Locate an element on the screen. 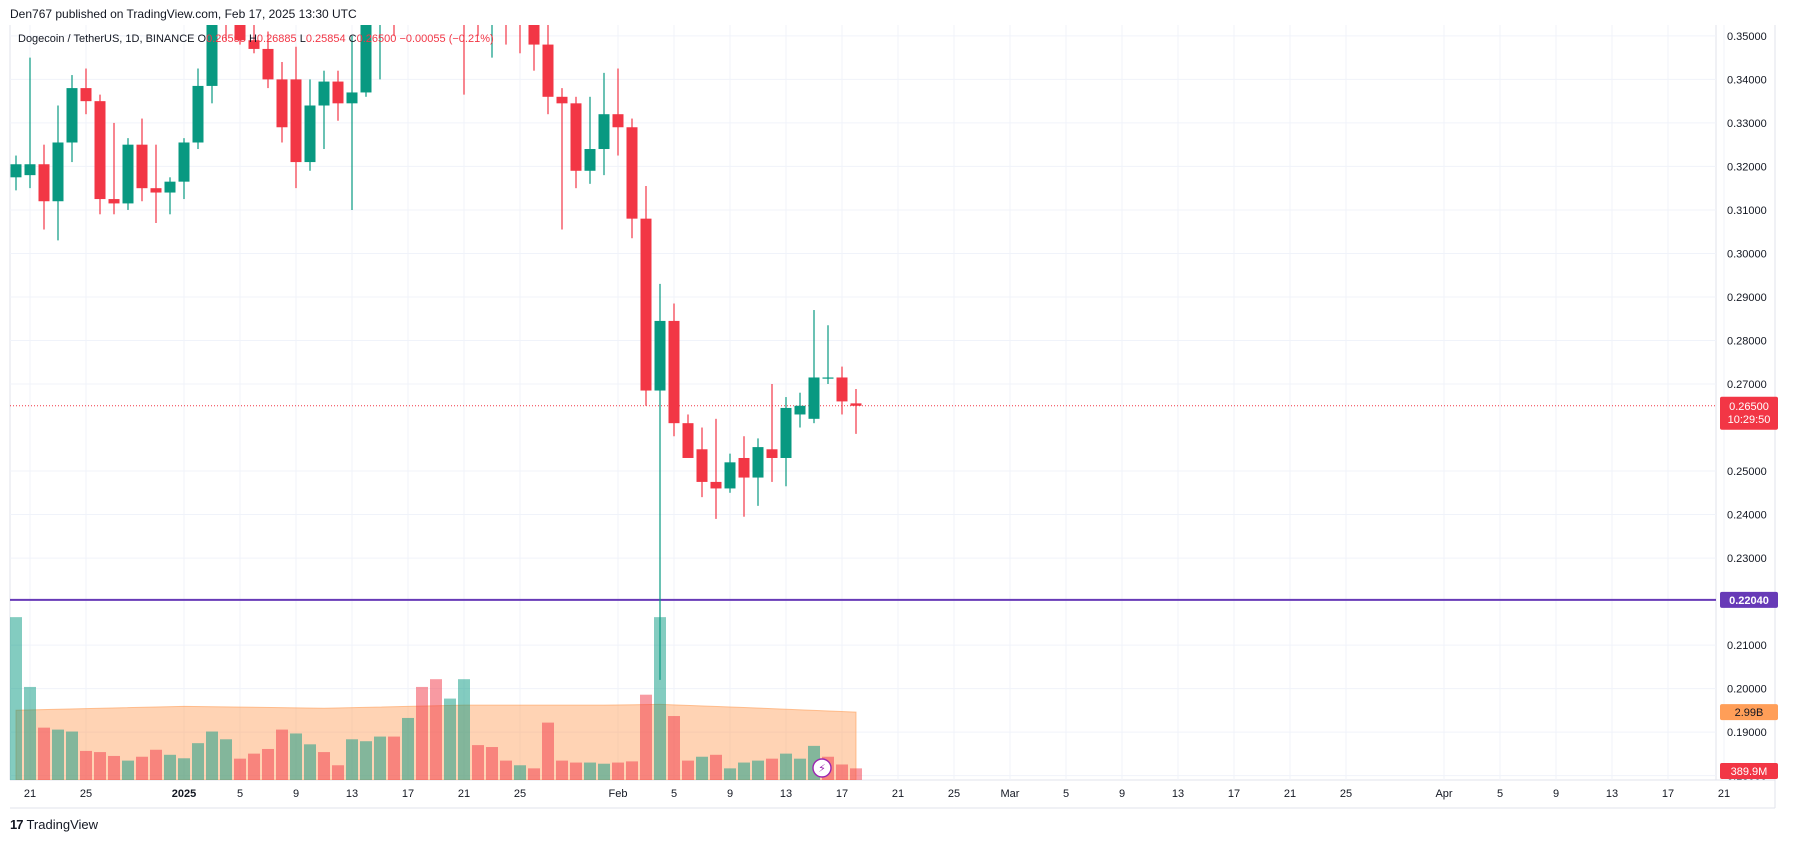 This screenshot has height=844, width=1794. last-price-value: 0.26500 is located at coordinates (1749, 407).